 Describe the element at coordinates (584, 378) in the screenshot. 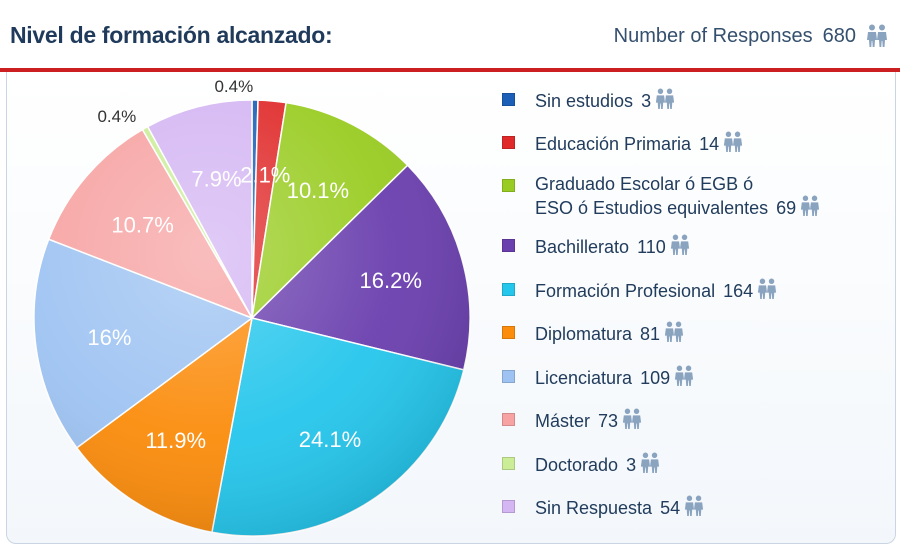

I see `legend-label: Licenciatura` at that location.